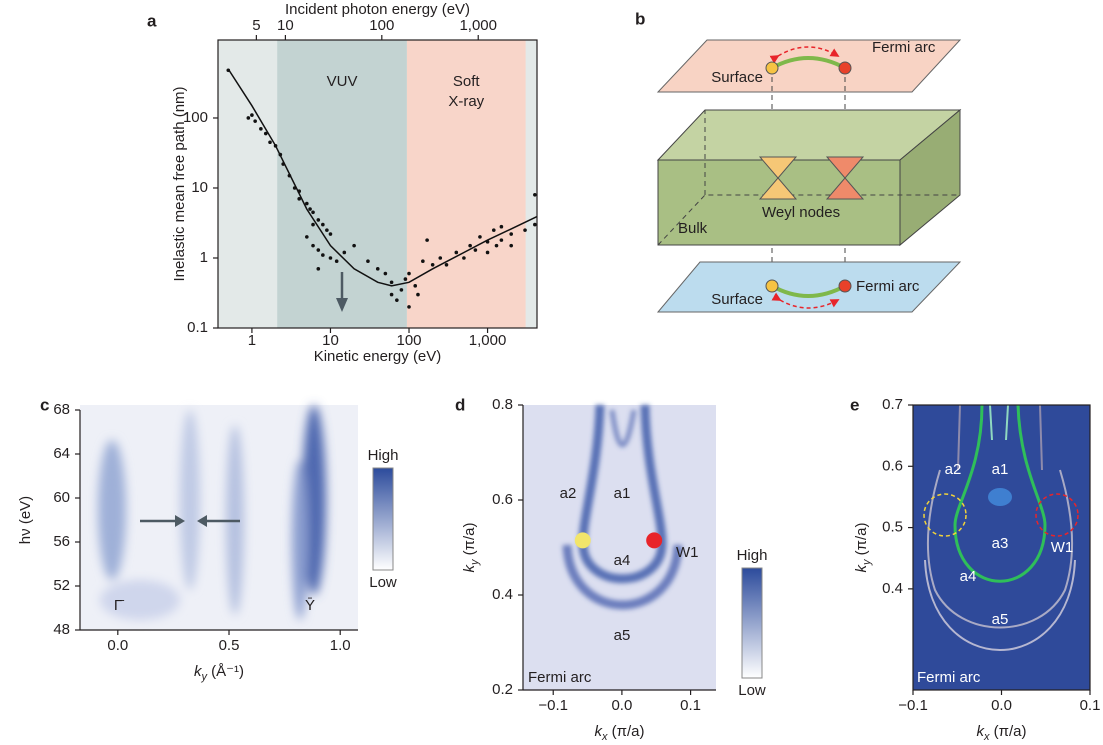 The width and height of the screenshot is (1103, 745). What do you see at coordinates (61, 541) in the screenshot?
I see `y-tick-label: 56` at bounding box center [61, 541].